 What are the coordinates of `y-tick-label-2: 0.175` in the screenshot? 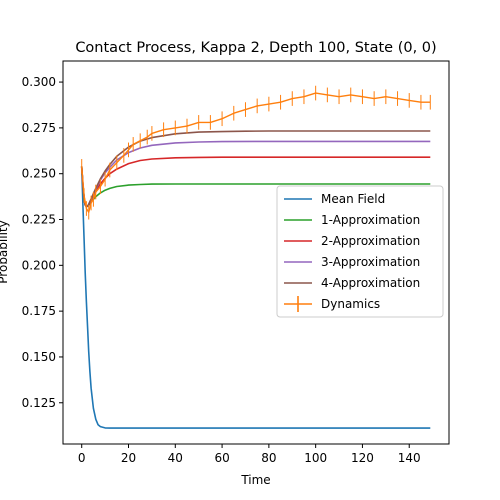 It's located at (39, 311).